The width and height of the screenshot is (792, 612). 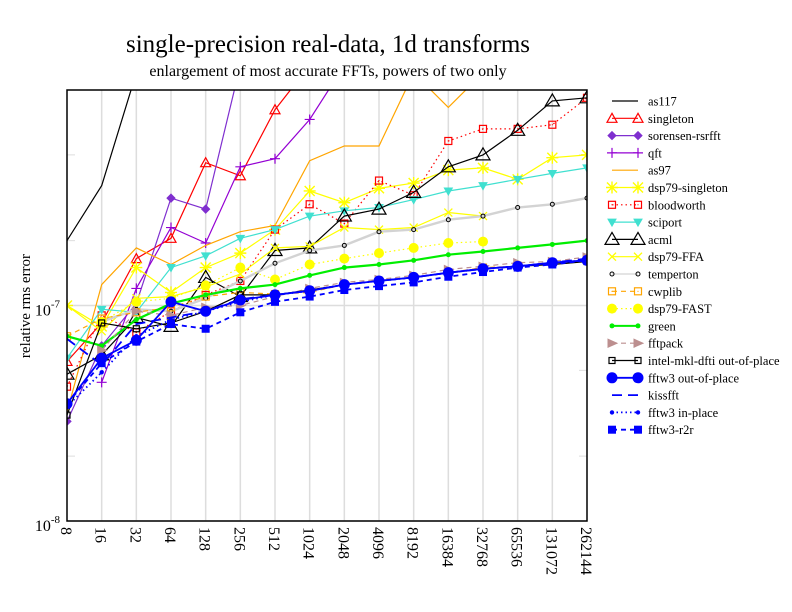 What do you see at coordinates (638, 291) in the screenshot?
I see `legend-item-cwplib-marker` at bounding box center [638, 291].